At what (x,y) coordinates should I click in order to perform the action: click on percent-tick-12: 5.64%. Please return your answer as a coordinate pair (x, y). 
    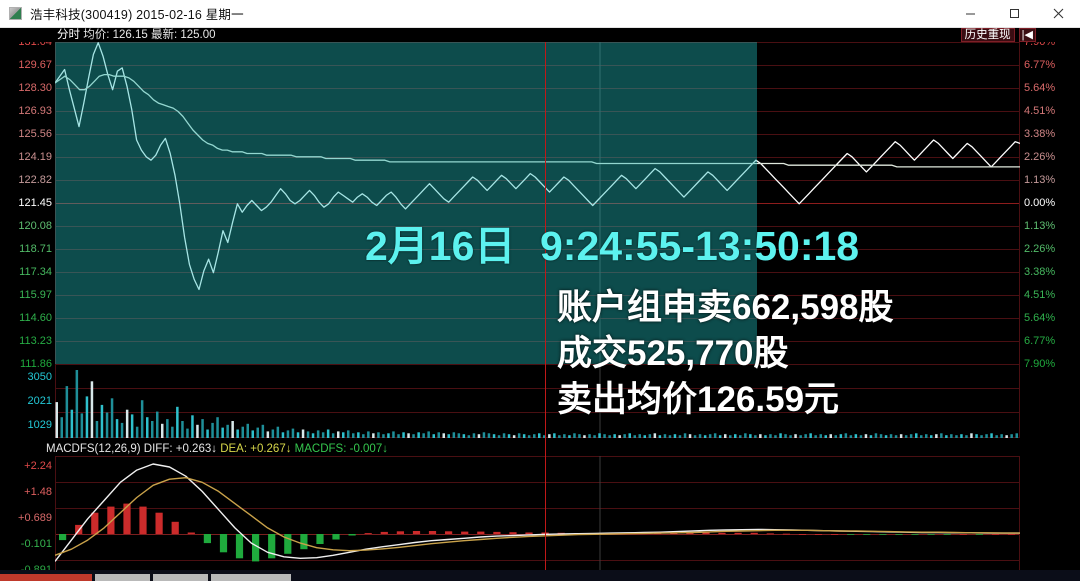
    Looking at the image, I should click on (1040, 318).